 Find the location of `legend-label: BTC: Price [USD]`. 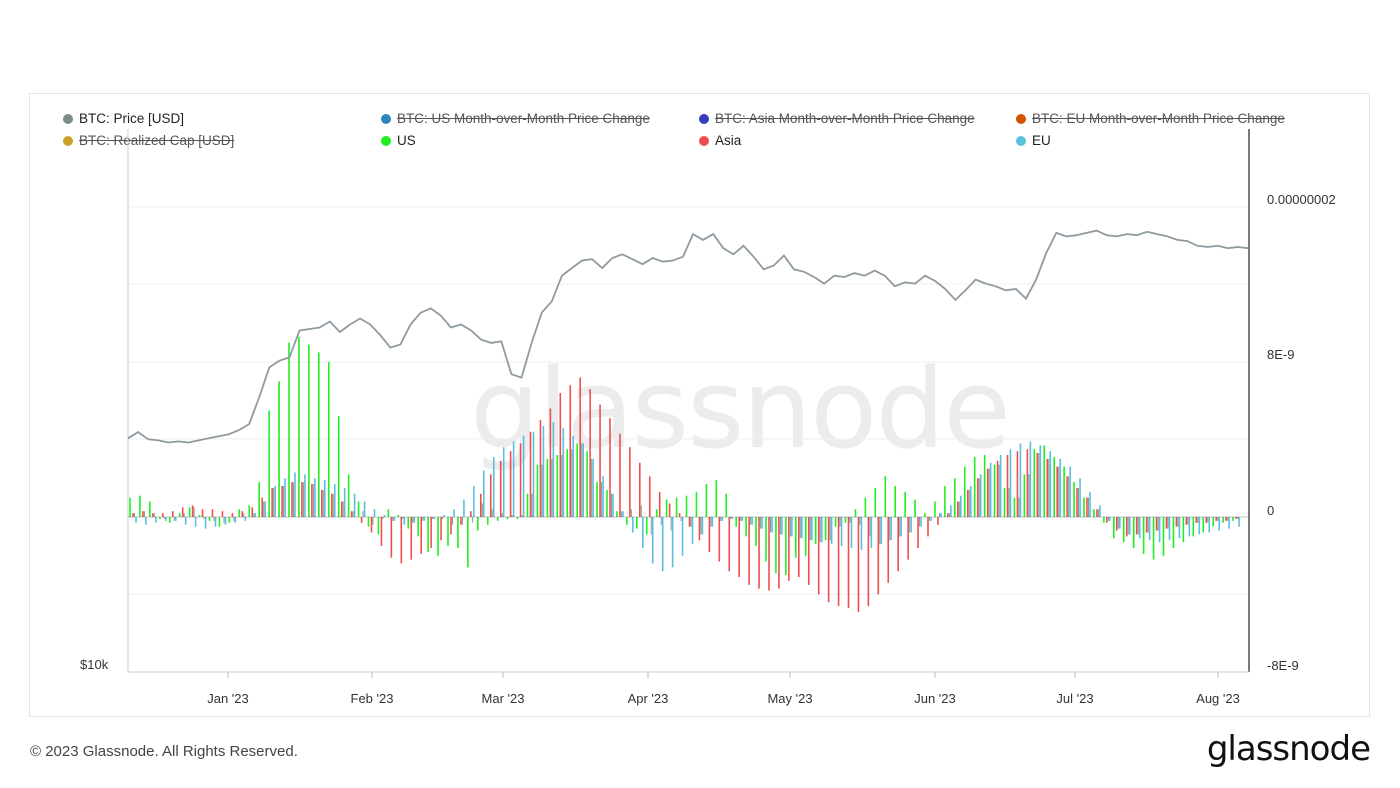

legend-label: BTC: Price [USD] is located at coordinates (132, 118).